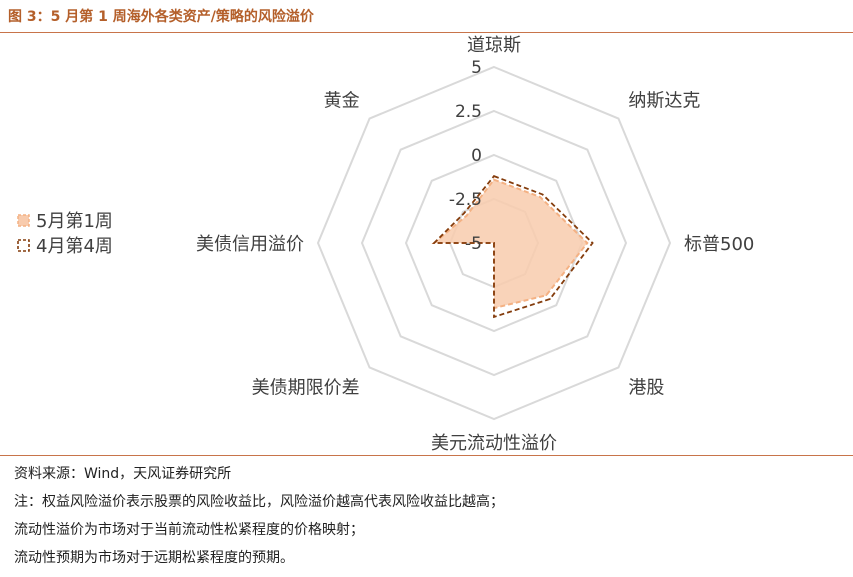 This screenshot has width=853, height=577. What do you see at coordinates (476, 156) in the screenshot?
I see `tick-label-2: 0` at bounding box center [476, 156].